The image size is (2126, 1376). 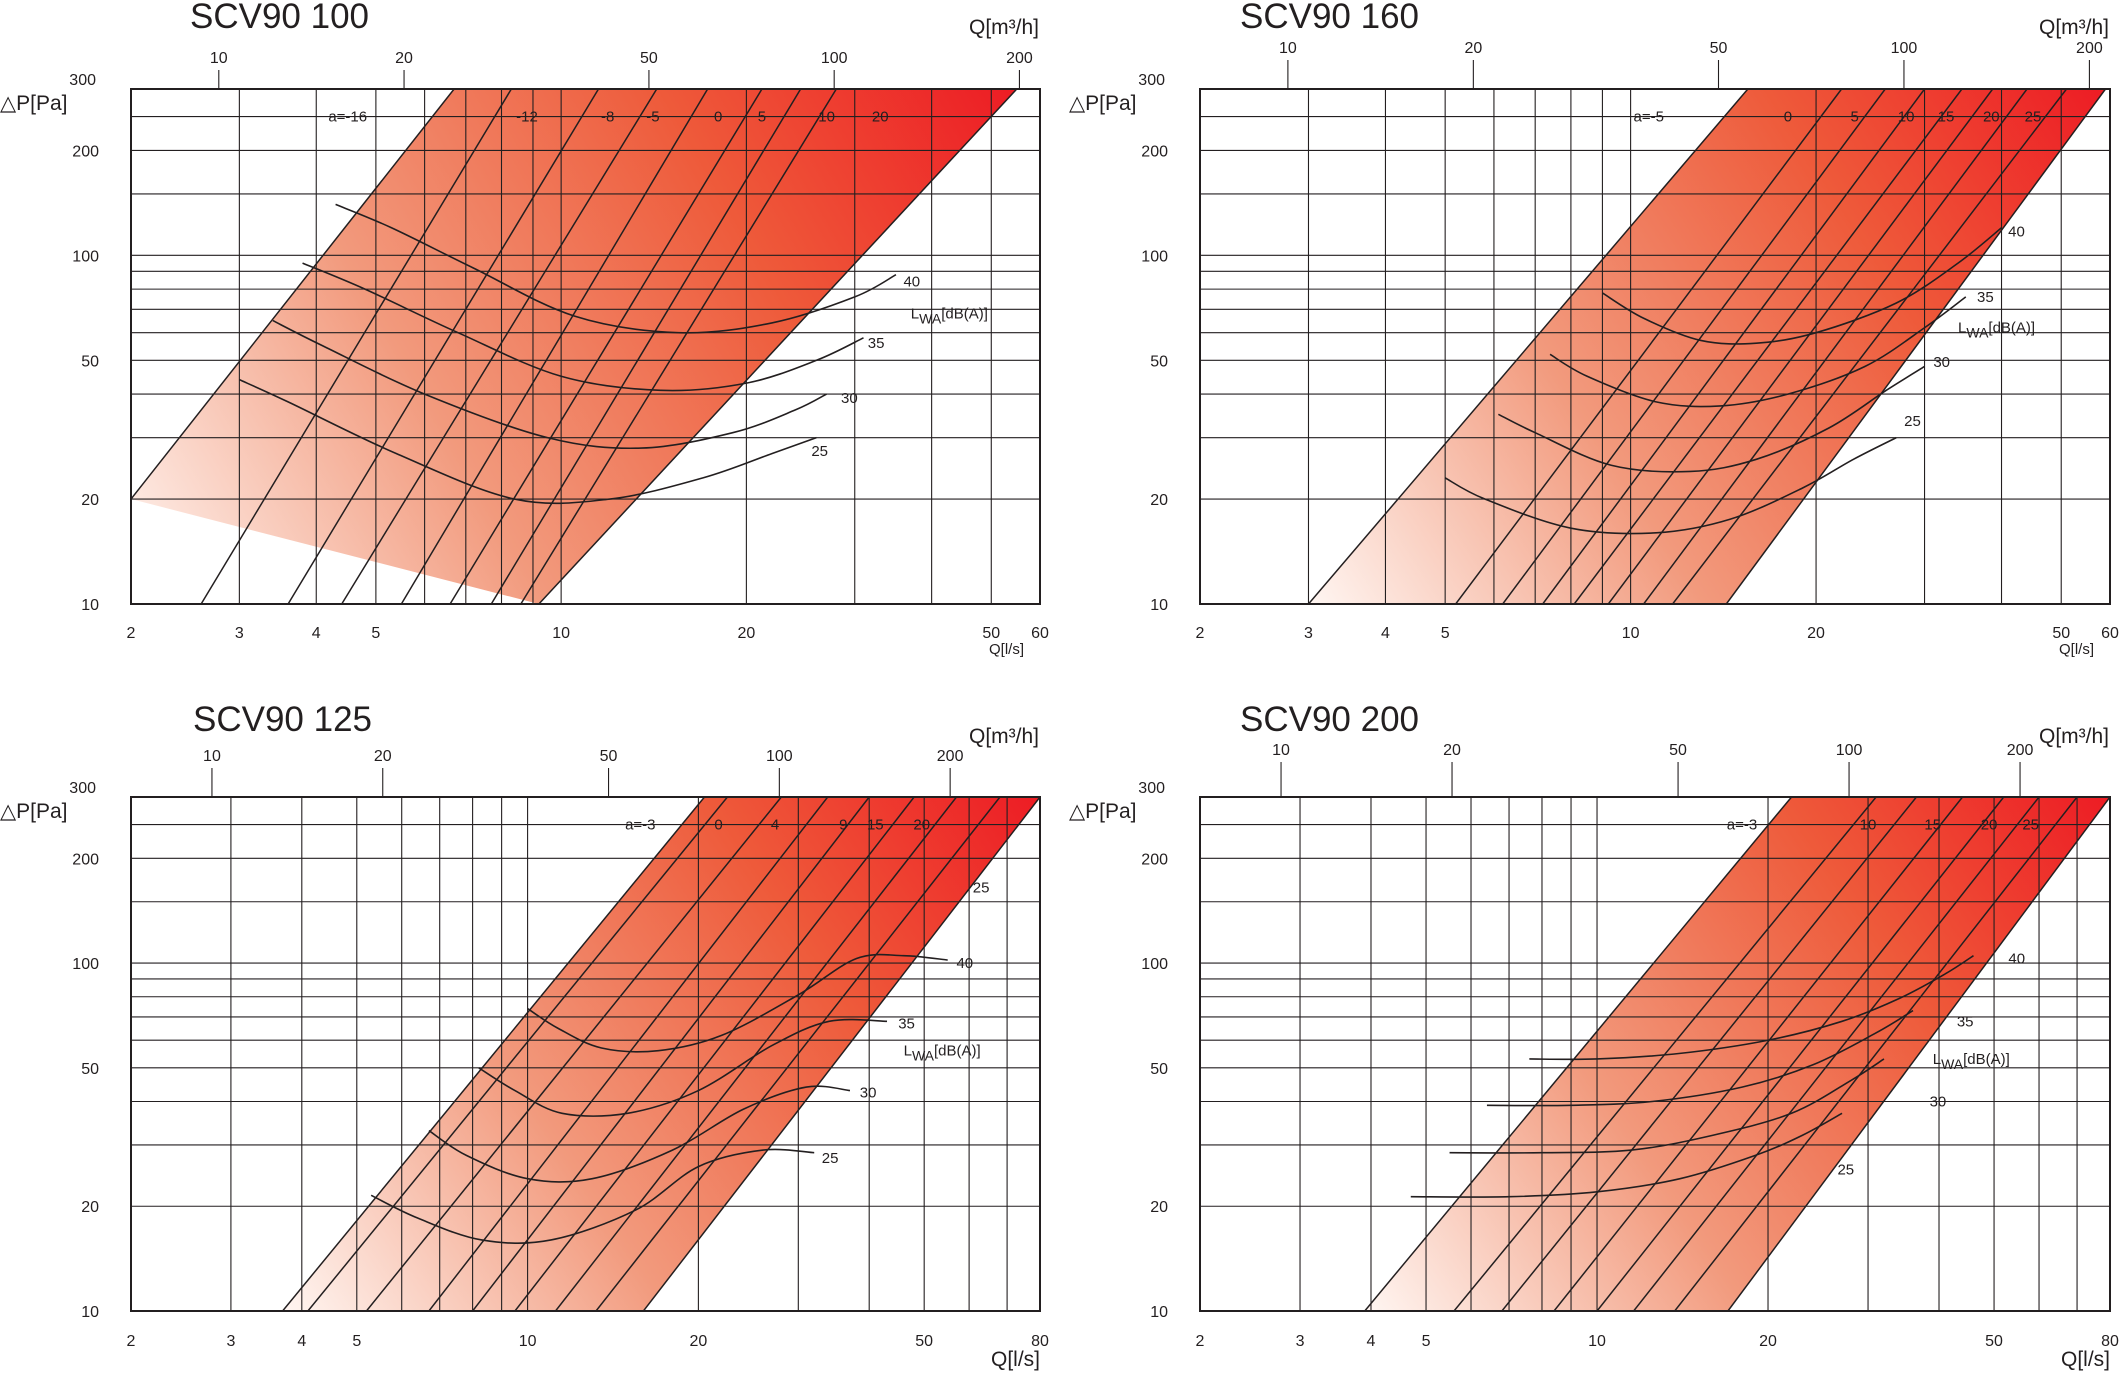 What do you see at coordinates (2011, 328) in the screenshot?
I see `sound-unit-dba: [dB(A)]` at bounding box center [2011, 328].